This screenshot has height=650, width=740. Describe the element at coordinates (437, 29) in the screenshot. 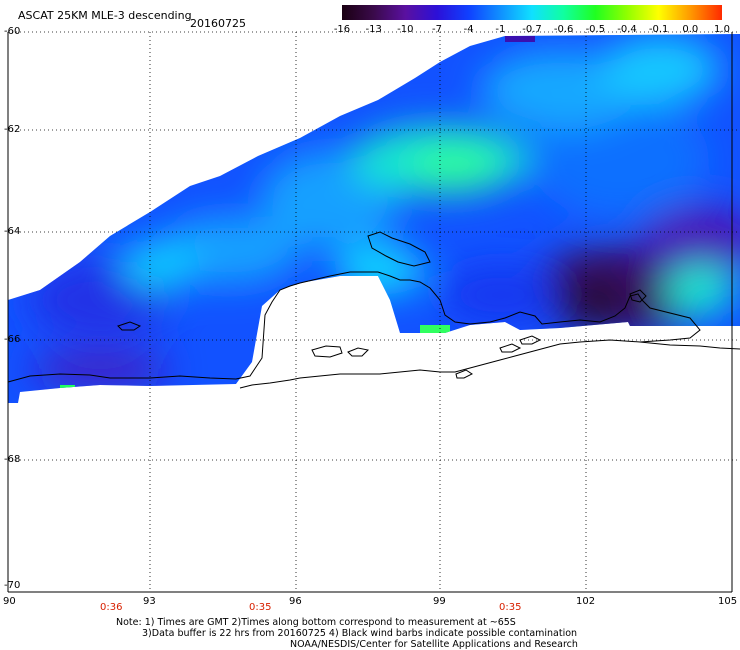

I see `colorbar-tick-label: -7` at that location.